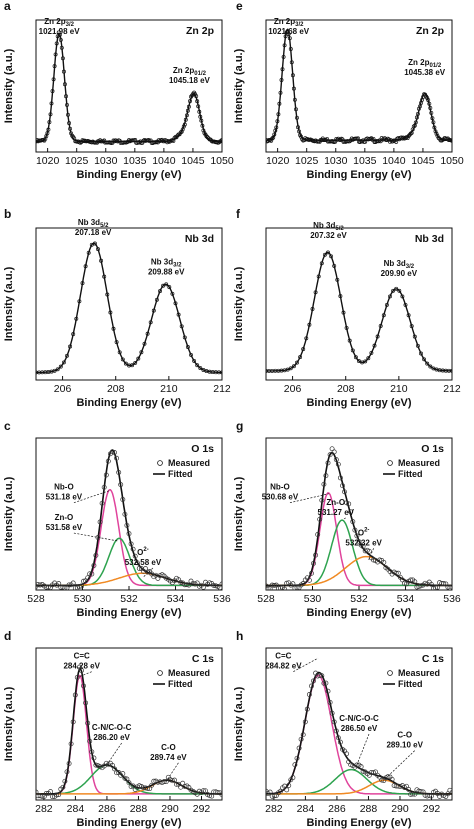 Image resolution: width=474 pixels, height=829 pixels. Describe the element at coordinates (63, 389) in the screenshot. I see `x-tick-label: 206` at that location.